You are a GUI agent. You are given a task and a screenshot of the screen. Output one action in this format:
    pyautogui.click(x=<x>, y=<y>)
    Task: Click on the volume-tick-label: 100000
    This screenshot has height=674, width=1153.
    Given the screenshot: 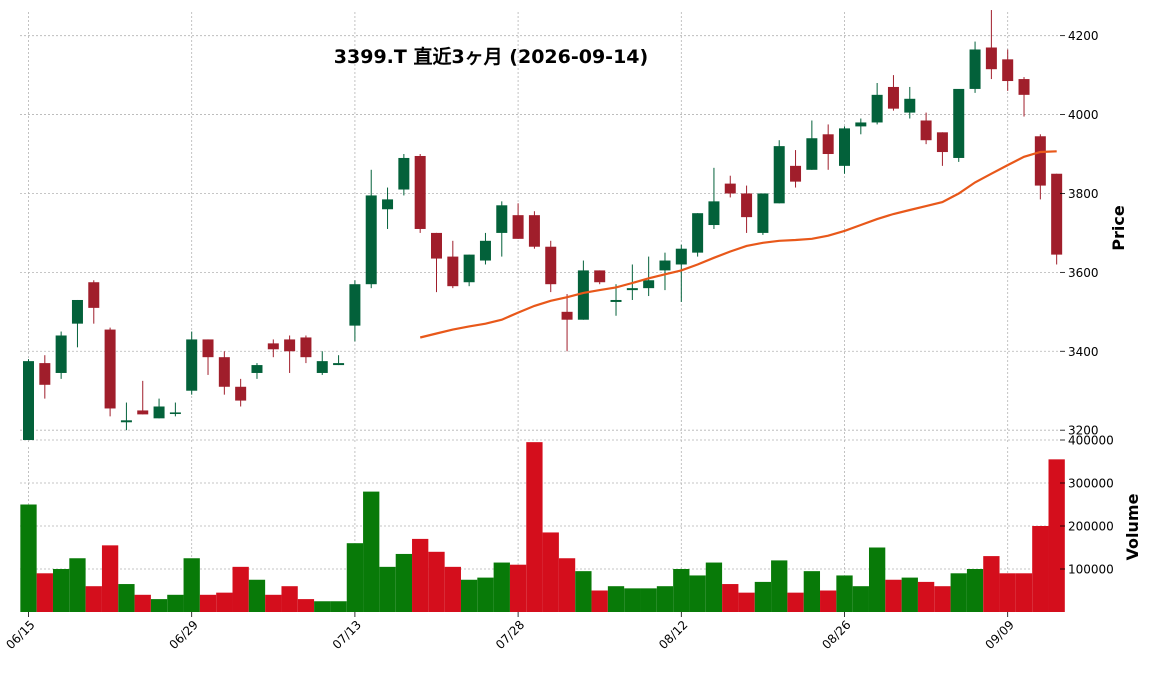 What is the action you would take?
    pyautogui.click(x=1091, y=570)
    